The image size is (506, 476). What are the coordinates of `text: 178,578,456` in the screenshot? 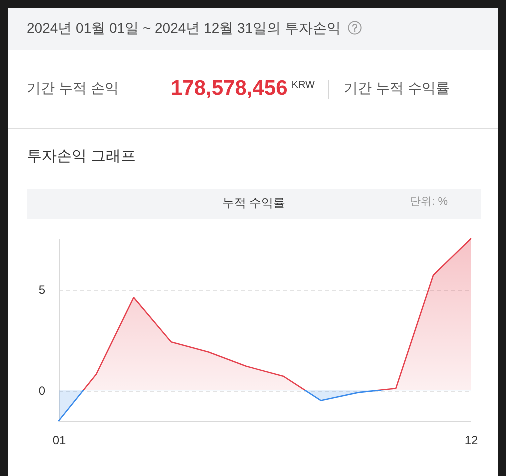 It's located at (229, 88).